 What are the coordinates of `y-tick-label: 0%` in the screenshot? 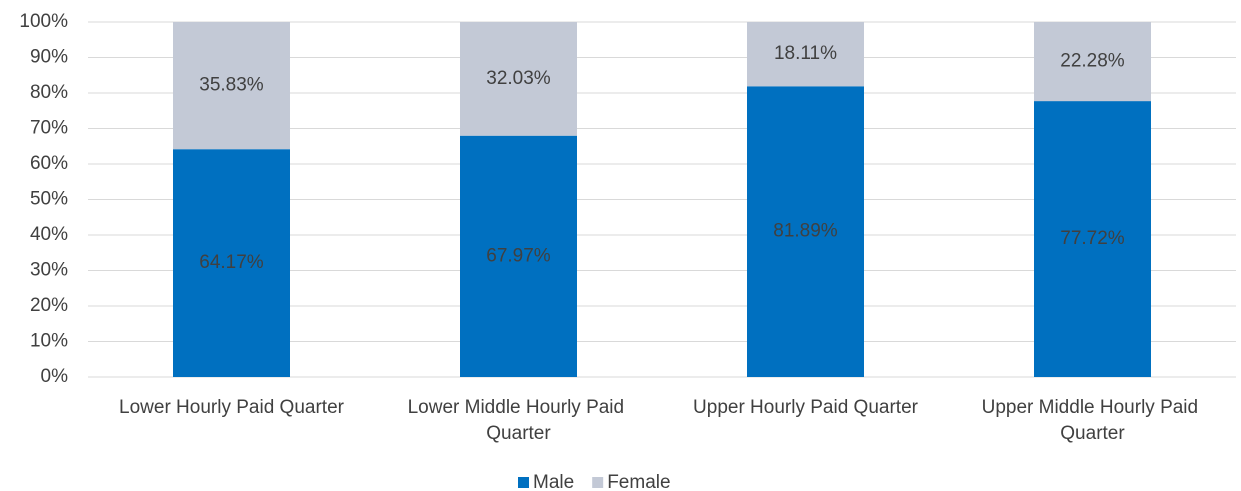 It's located at (55, 376).